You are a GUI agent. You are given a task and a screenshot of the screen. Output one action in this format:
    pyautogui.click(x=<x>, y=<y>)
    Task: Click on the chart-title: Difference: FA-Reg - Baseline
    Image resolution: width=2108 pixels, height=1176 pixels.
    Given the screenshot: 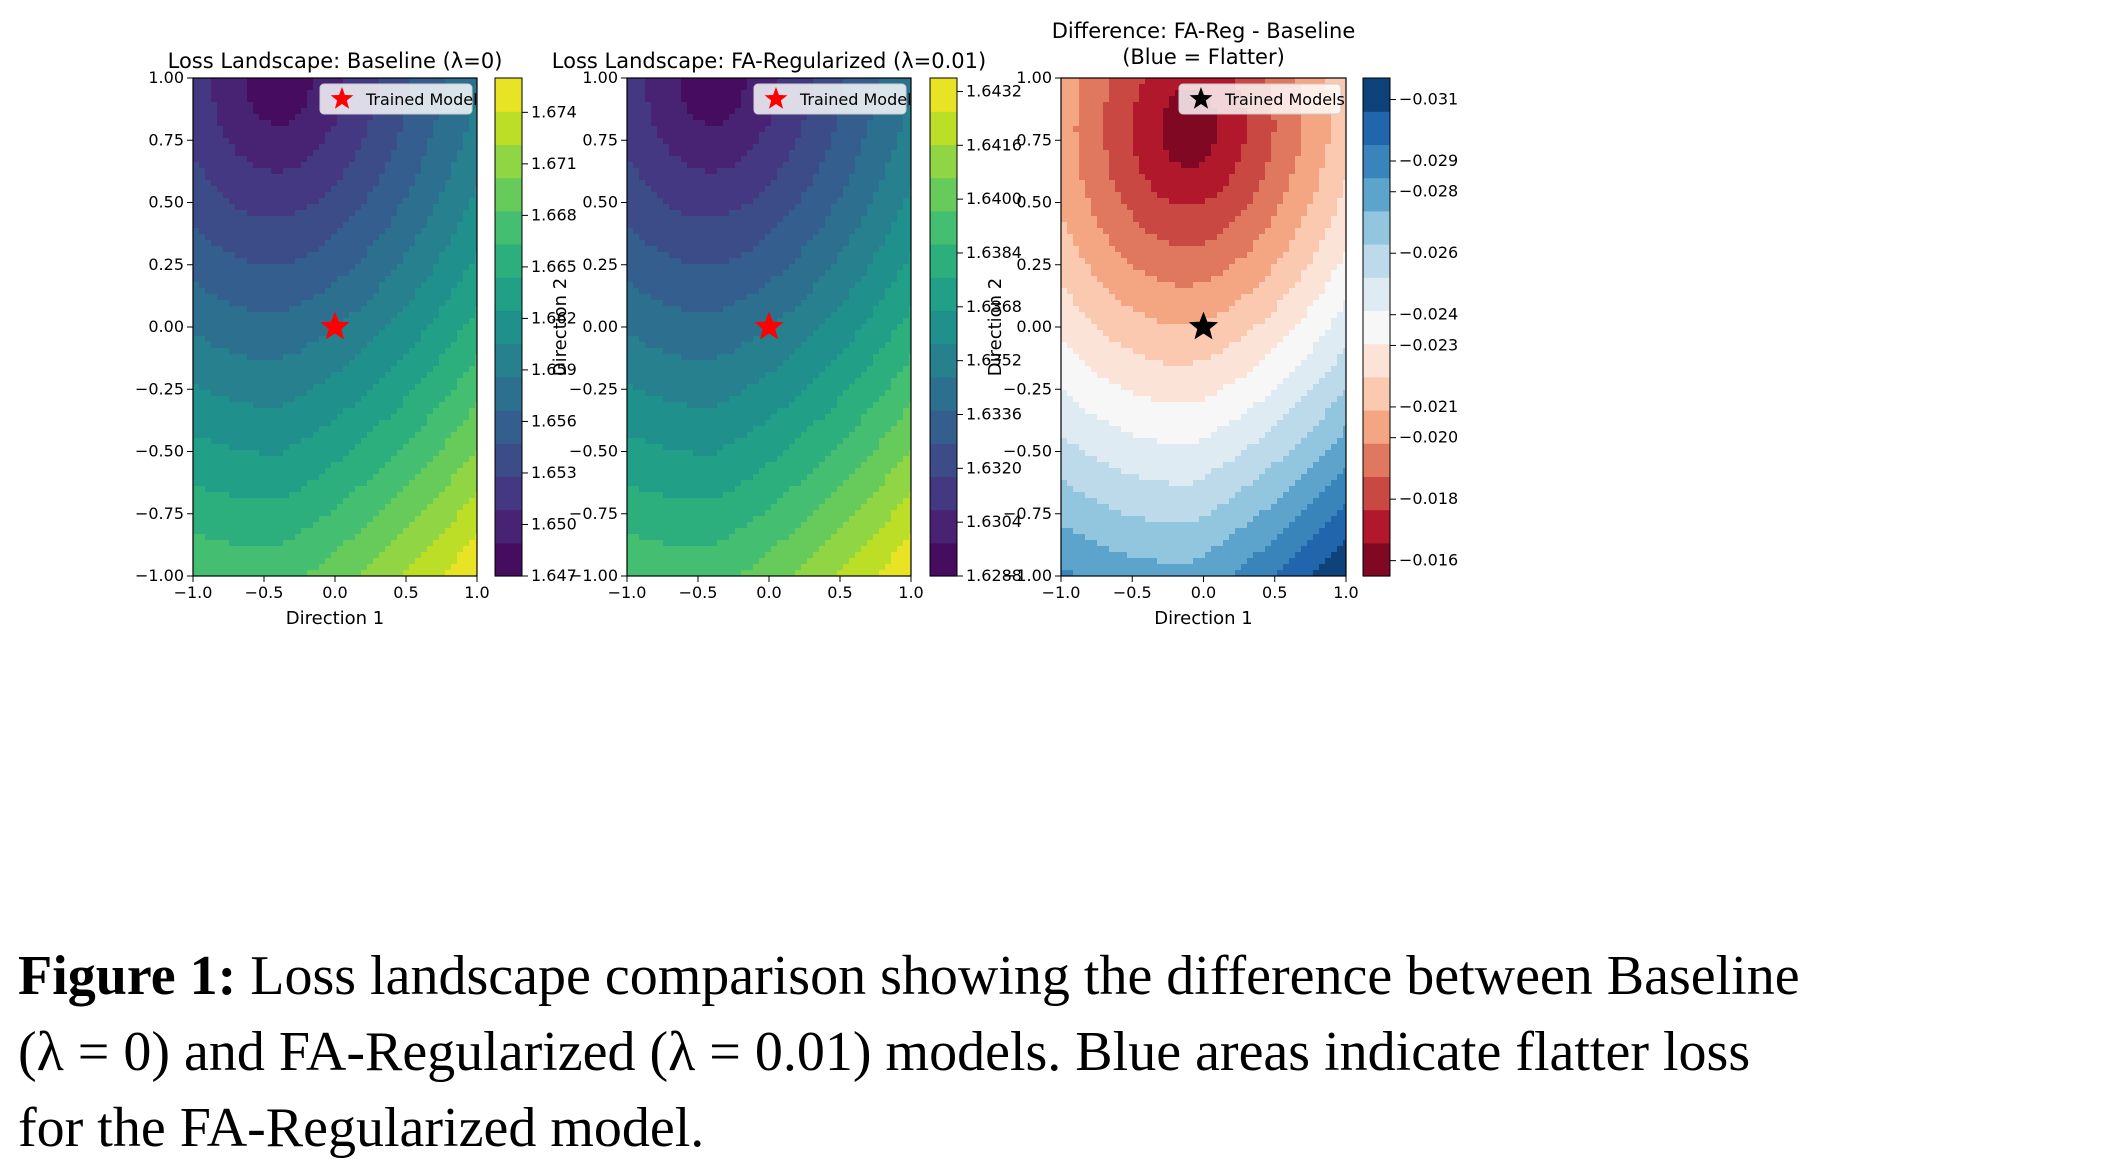 What is the action you would take?
    pyautogui.click(x=1204, y=31)
    